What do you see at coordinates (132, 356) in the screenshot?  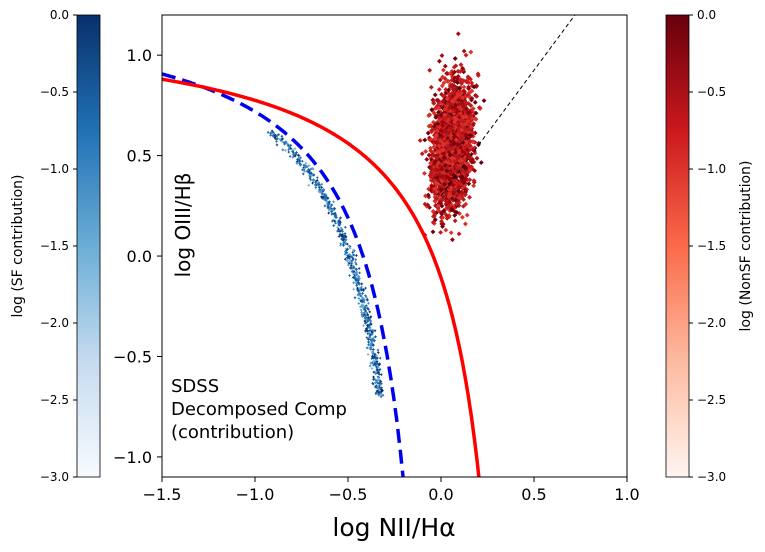 I see `y-tick-label: −0.5` at bounding box center [132, 356].